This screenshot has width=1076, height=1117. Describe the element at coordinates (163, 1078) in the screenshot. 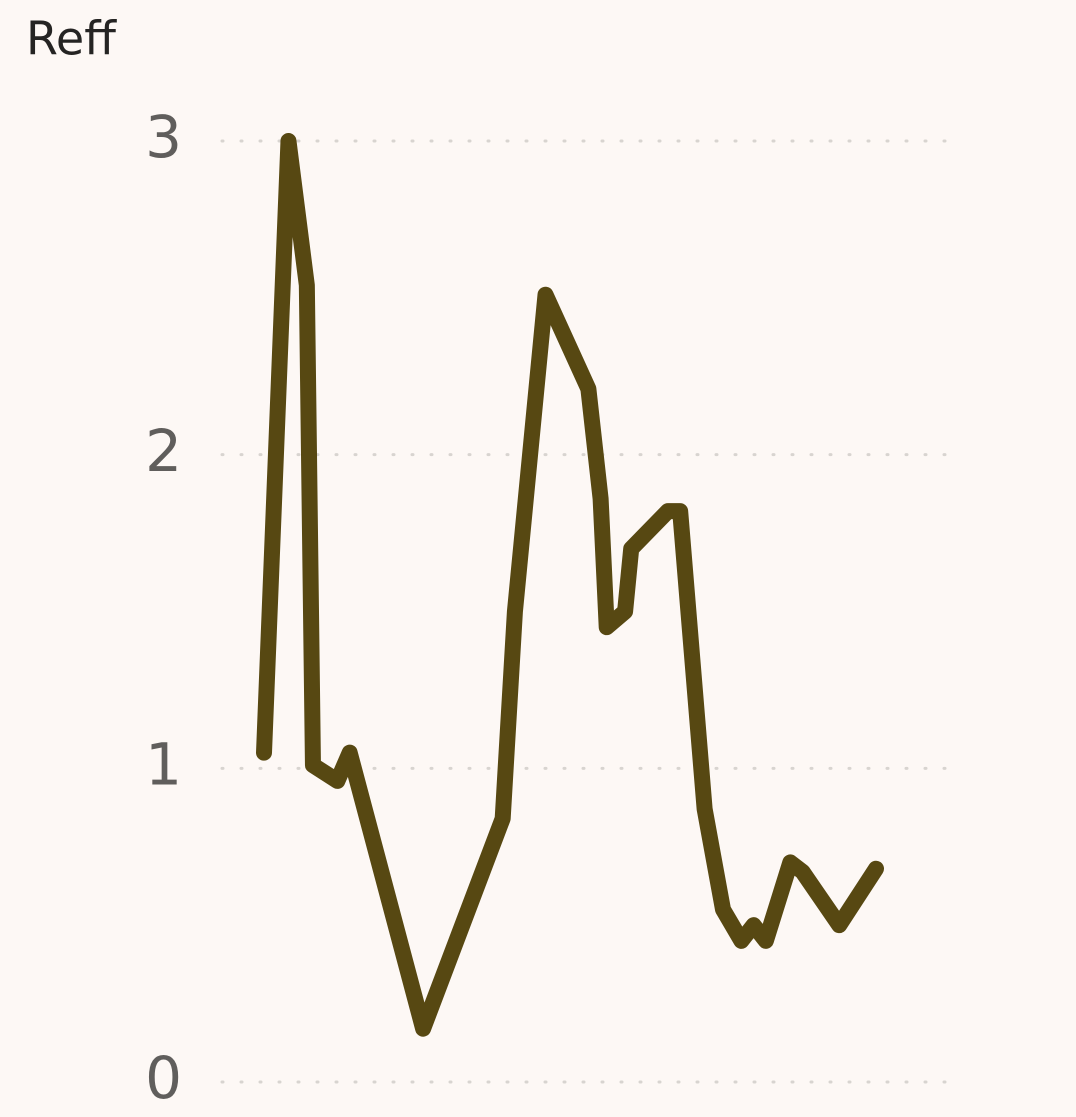

I see `y-tick-label: 0` at that location.